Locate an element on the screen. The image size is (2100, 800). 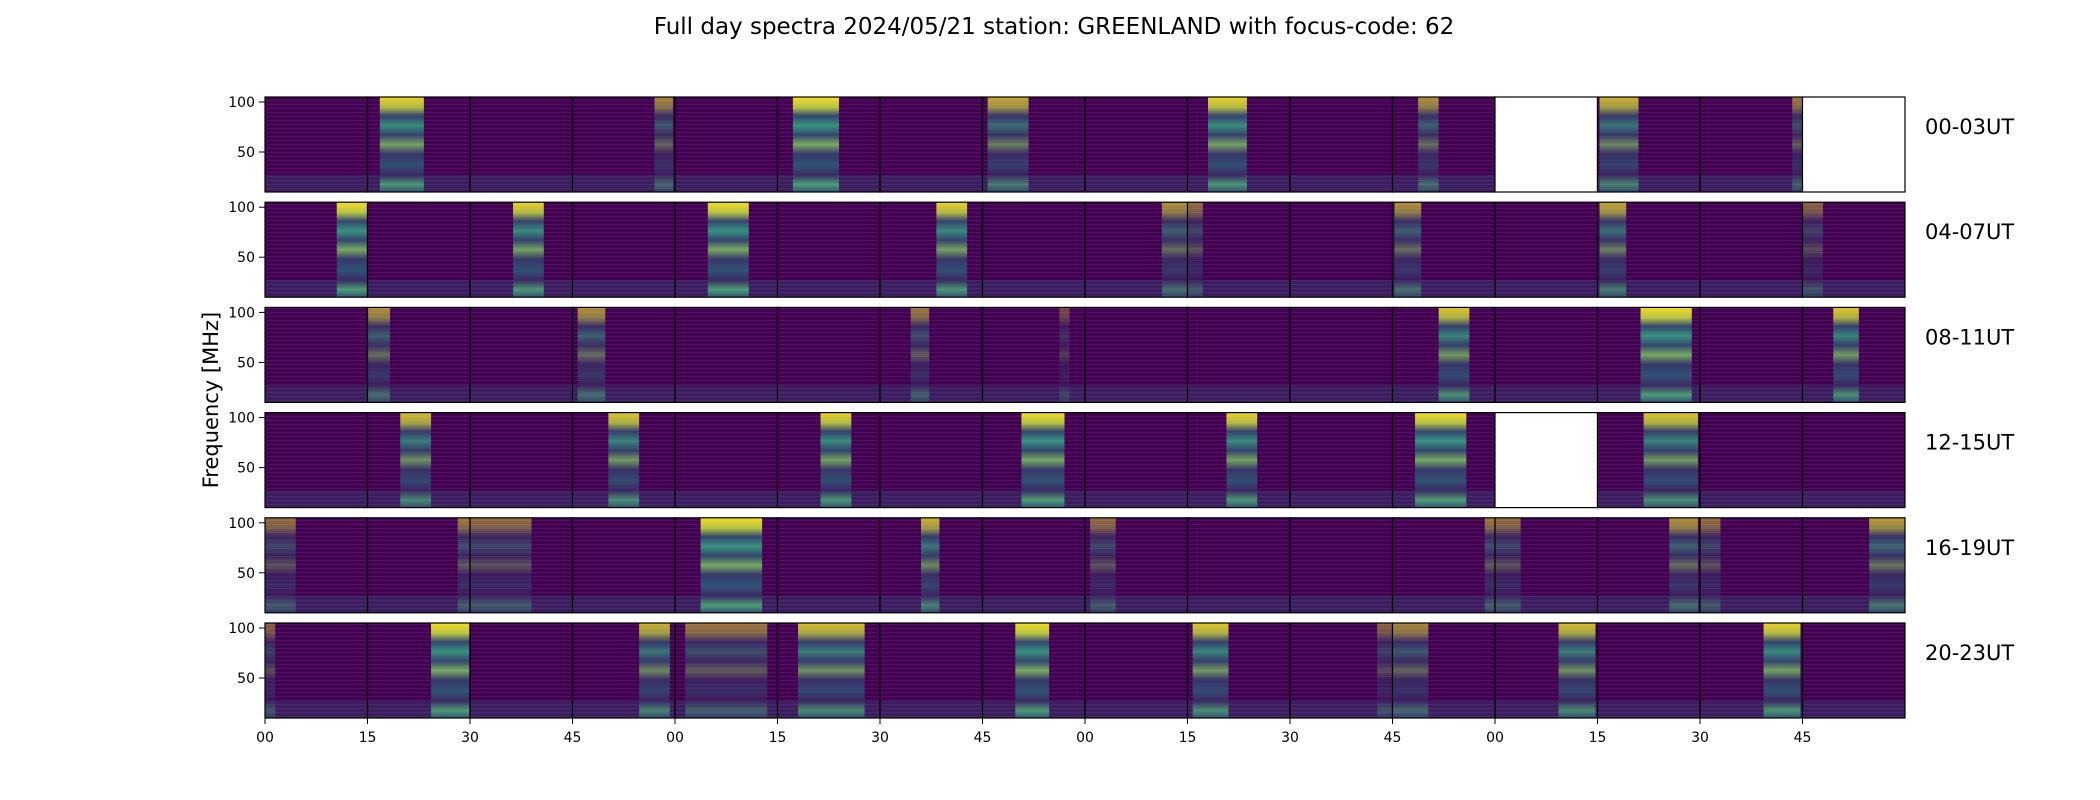
x-axis: 00 15 30 45 00 15 30 45 00 15 30 45 00 15 30 45 is located at coordinates (1033, 732).